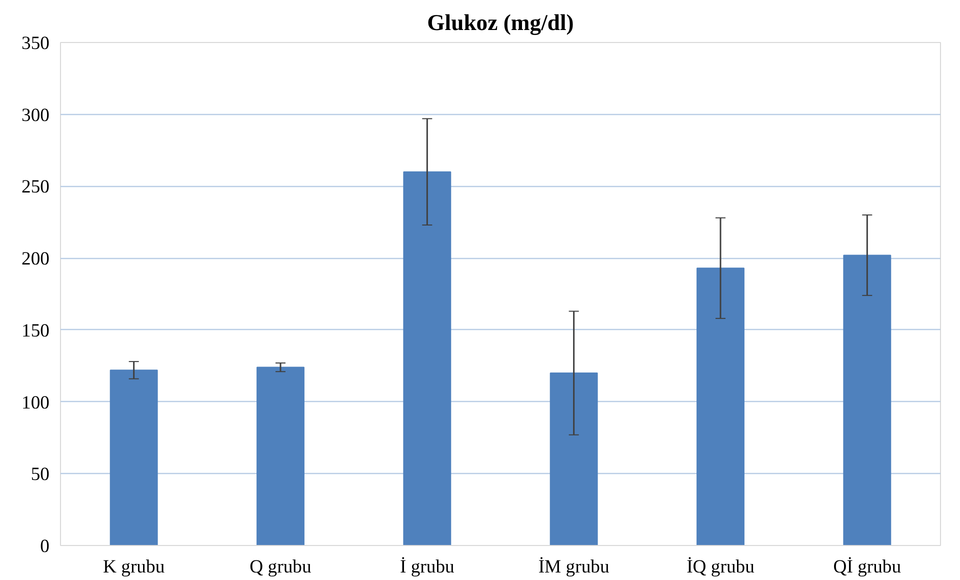  What do you see at coordinates (36, 259) in the screenshot?
I see `y-tick-label: 200` at bounding box center [36, 259].